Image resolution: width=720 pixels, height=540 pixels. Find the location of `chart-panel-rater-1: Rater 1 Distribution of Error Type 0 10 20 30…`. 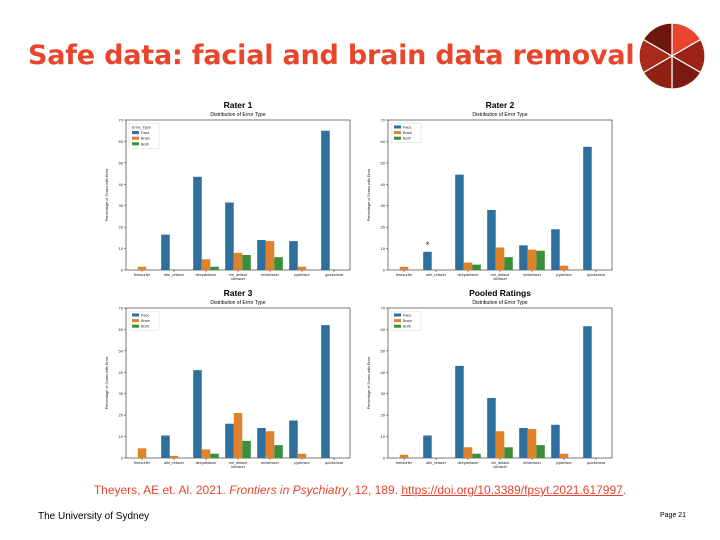

chart-panel-rater-1: Rater 1 Distribution of Error Type 0 10 20 30… is located at coordinates (229, 189).